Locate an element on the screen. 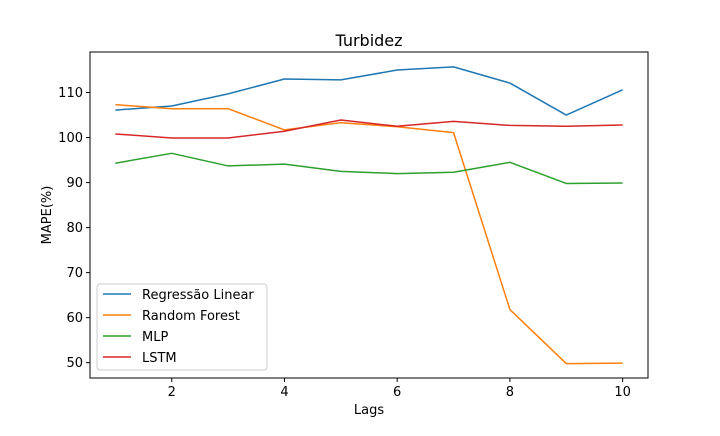 This screenshot has height=436, width=720. legend-frame is located at coordinates (182, 327).